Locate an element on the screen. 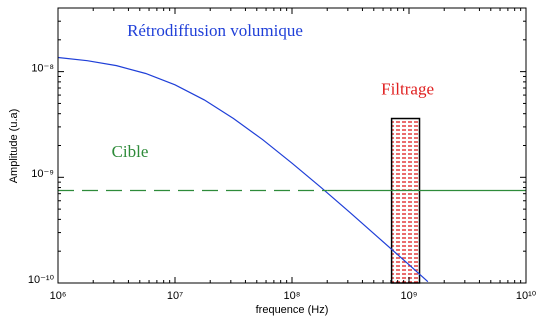 Image resolution: width=538 pixels, height=324 pixels. filter-band is located at coordinates (405, 200).